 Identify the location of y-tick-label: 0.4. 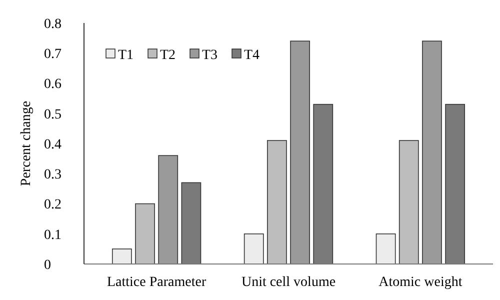
(53, 144).